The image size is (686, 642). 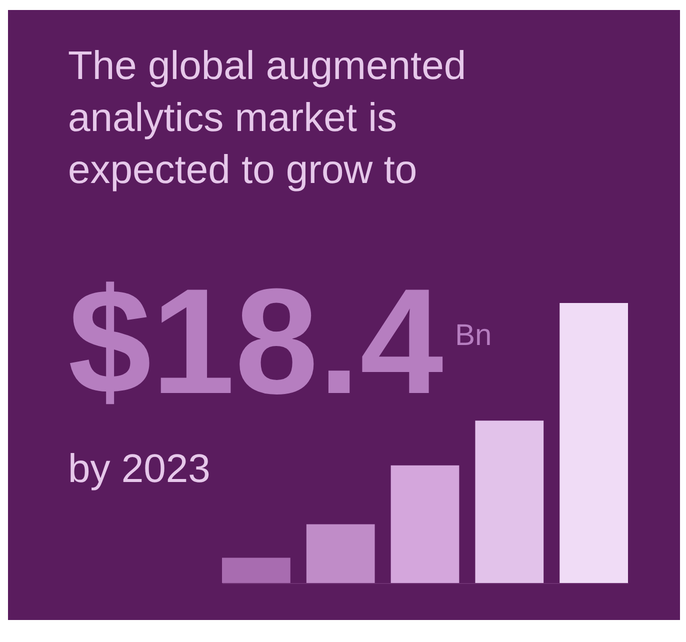 What do you see at coordinates (139, 469) in the screenshot?
I see `text: by 2023` at bounding box center [139, 469].